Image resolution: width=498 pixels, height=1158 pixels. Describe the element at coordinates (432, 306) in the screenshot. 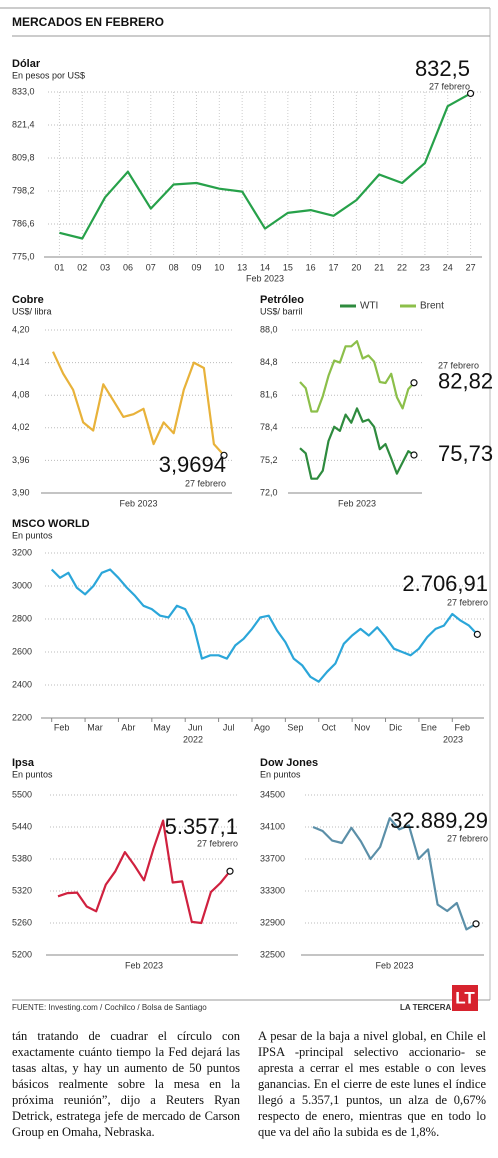

I see `legend-label: Brent` at that location.